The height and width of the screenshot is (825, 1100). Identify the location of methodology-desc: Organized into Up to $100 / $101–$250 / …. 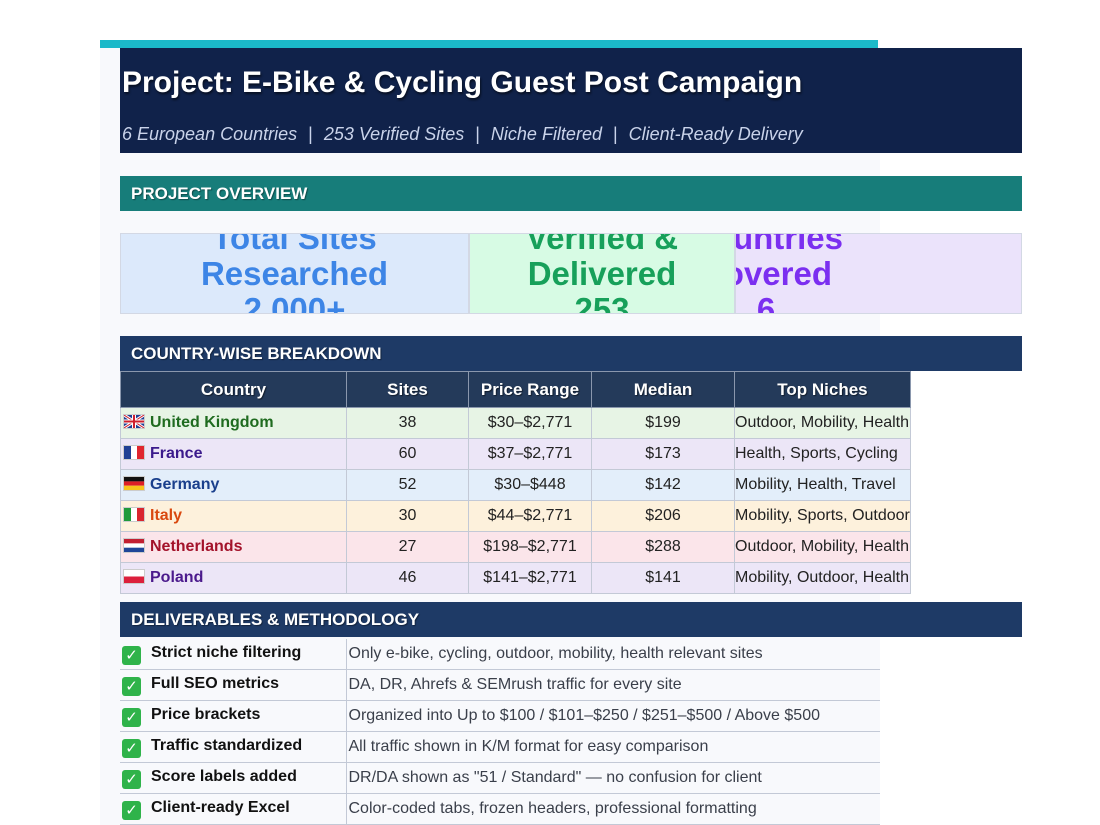
(613, 716).